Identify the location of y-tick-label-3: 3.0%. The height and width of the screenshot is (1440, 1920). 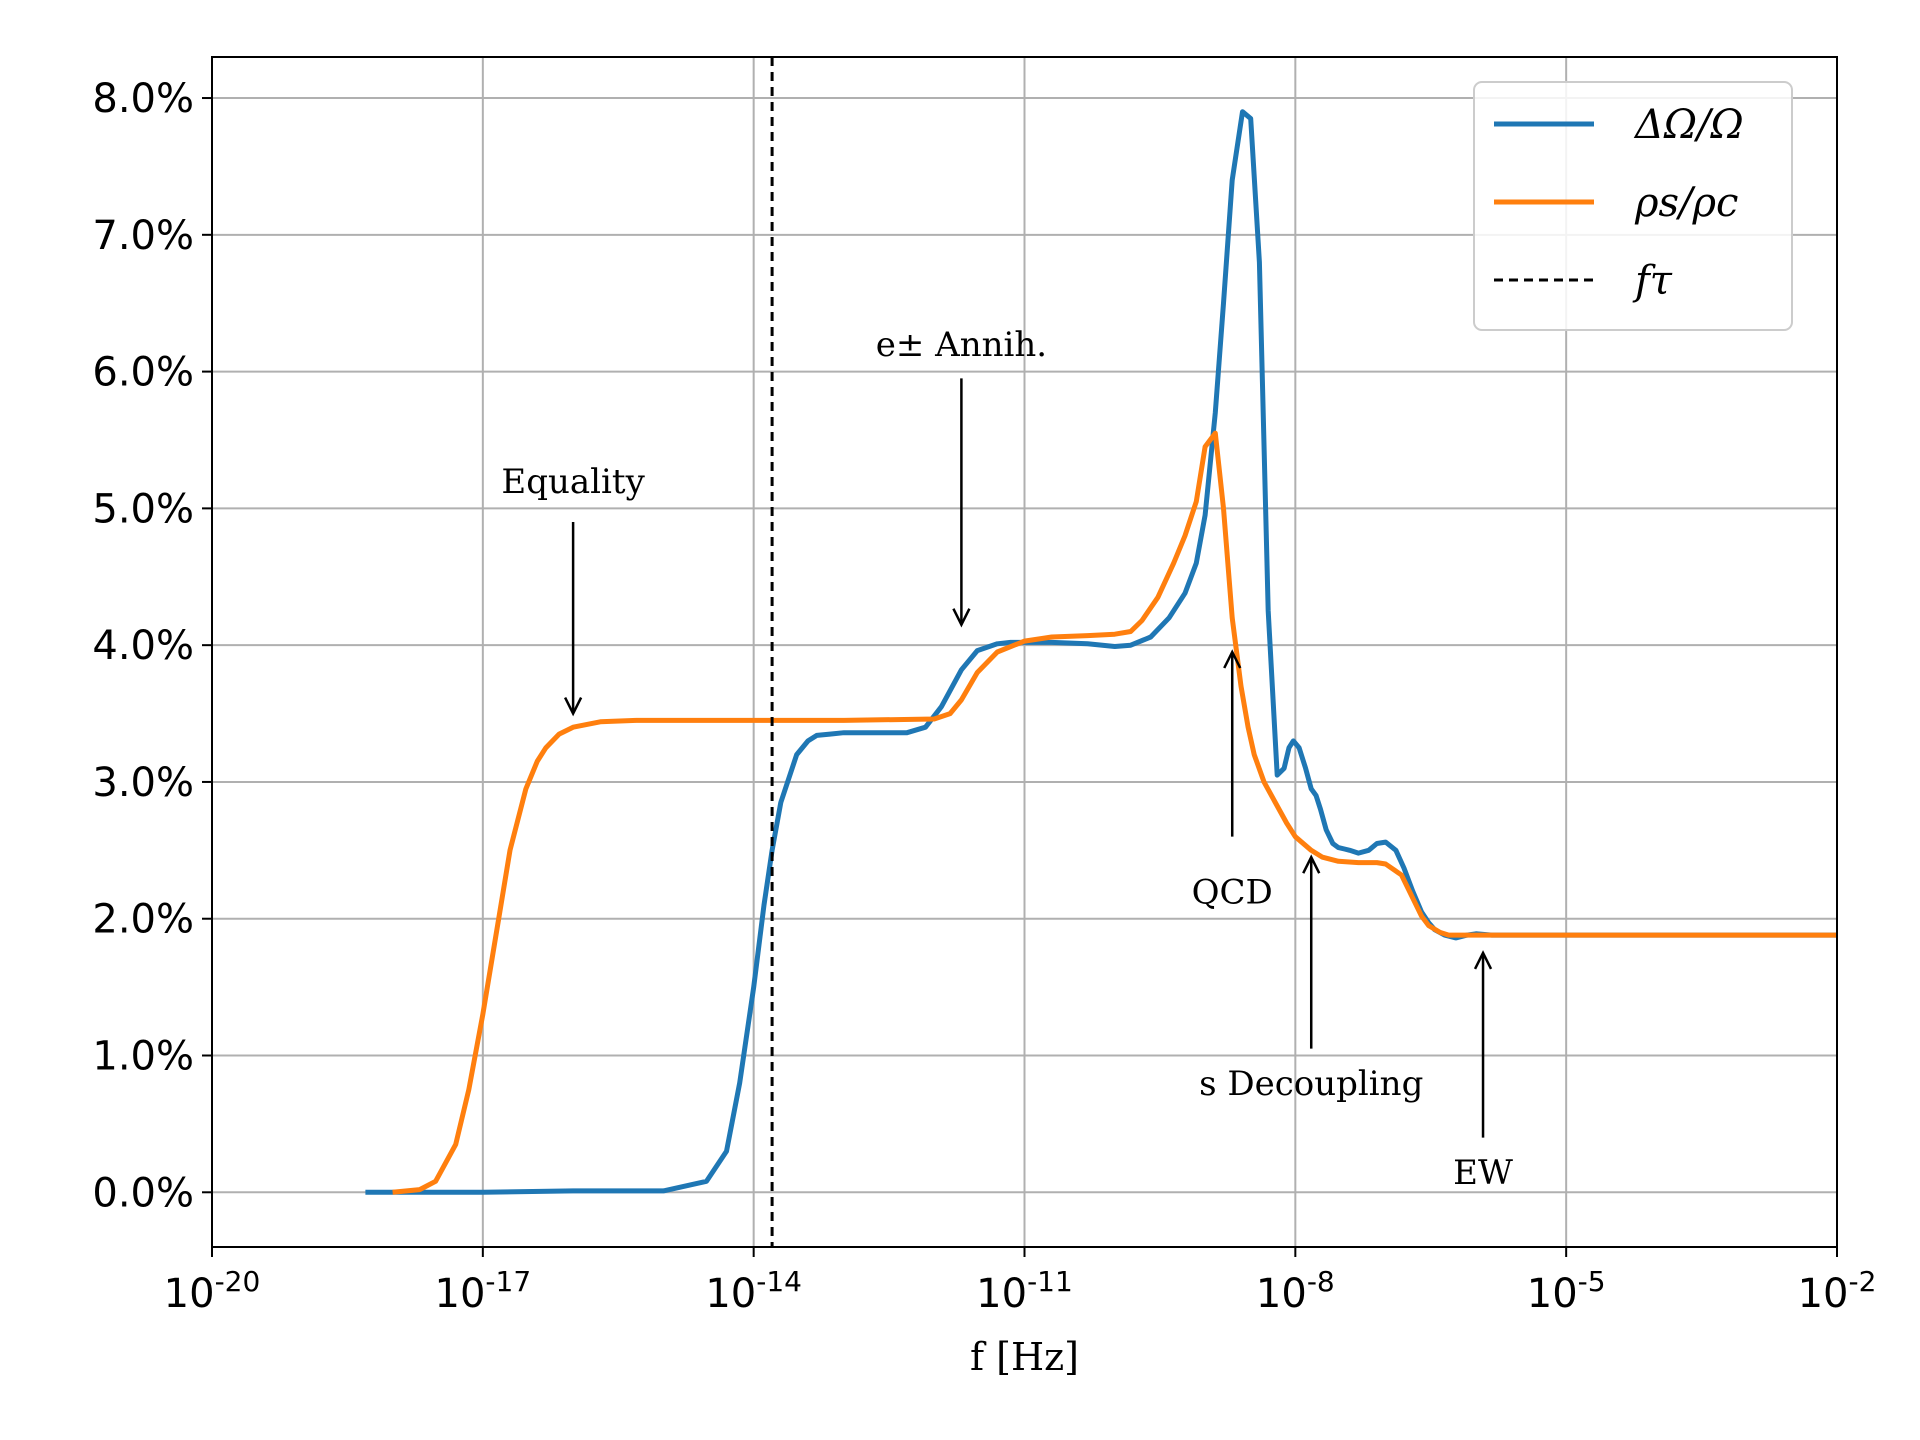
(143, 783).